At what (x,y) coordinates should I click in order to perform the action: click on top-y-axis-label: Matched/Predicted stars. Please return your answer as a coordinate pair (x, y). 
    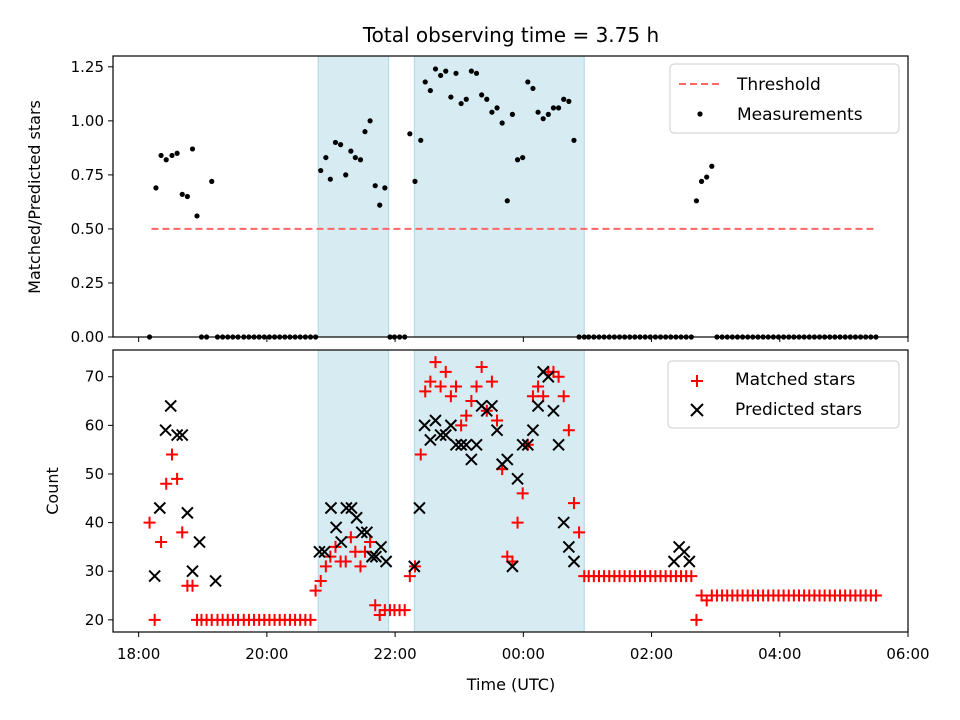
    Looking at the image, I should click on (34, 197).